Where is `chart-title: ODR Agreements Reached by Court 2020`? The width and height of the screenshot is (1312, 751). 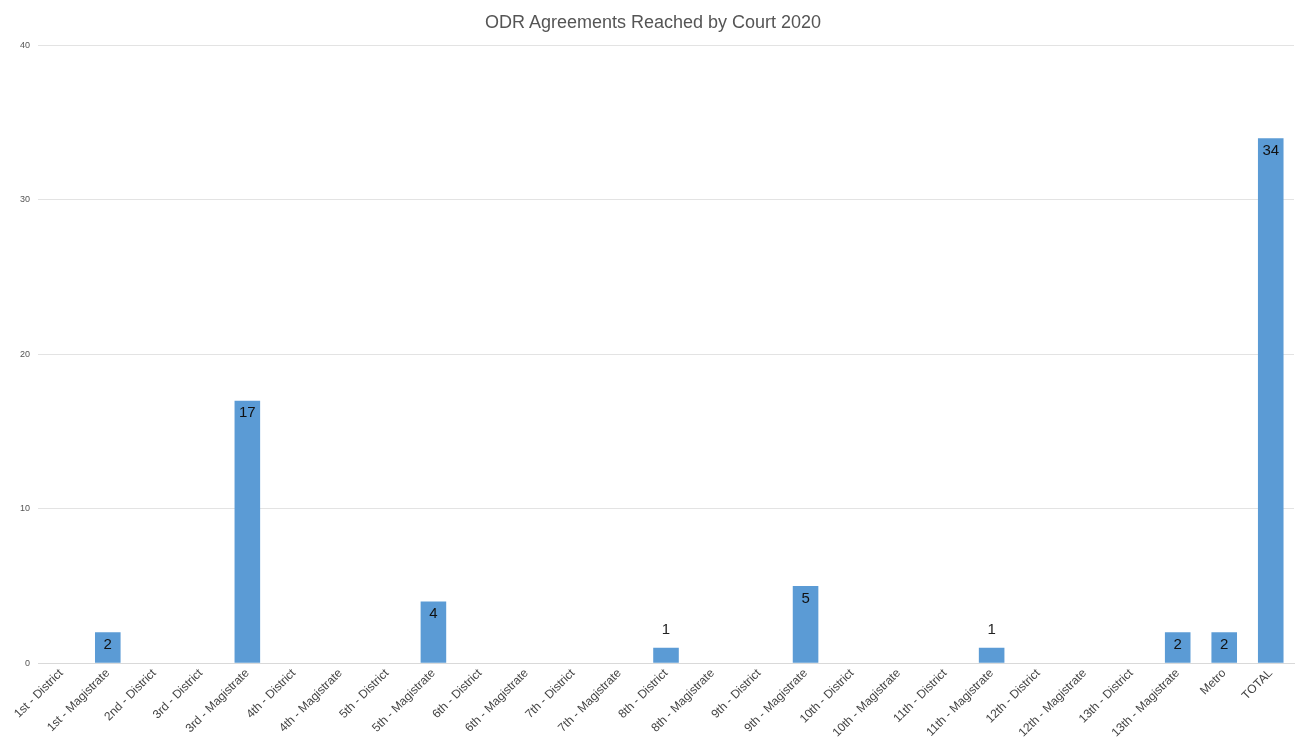
chart-title: ODR Agreements Reached by Court 2020 is located at coordinates (653, 21).